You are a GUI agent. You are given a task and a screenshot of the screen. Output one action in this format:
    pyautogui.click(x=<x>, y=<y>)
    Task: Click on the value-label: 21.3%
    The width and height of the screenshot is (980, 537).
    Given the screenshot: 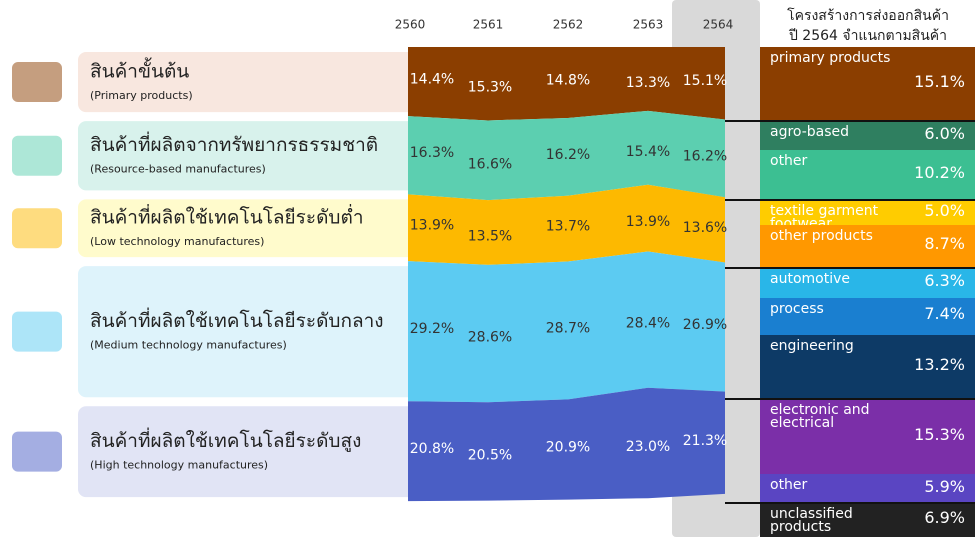 What is the action you would take?
    pyautogui.click(x=705, y=441)
    